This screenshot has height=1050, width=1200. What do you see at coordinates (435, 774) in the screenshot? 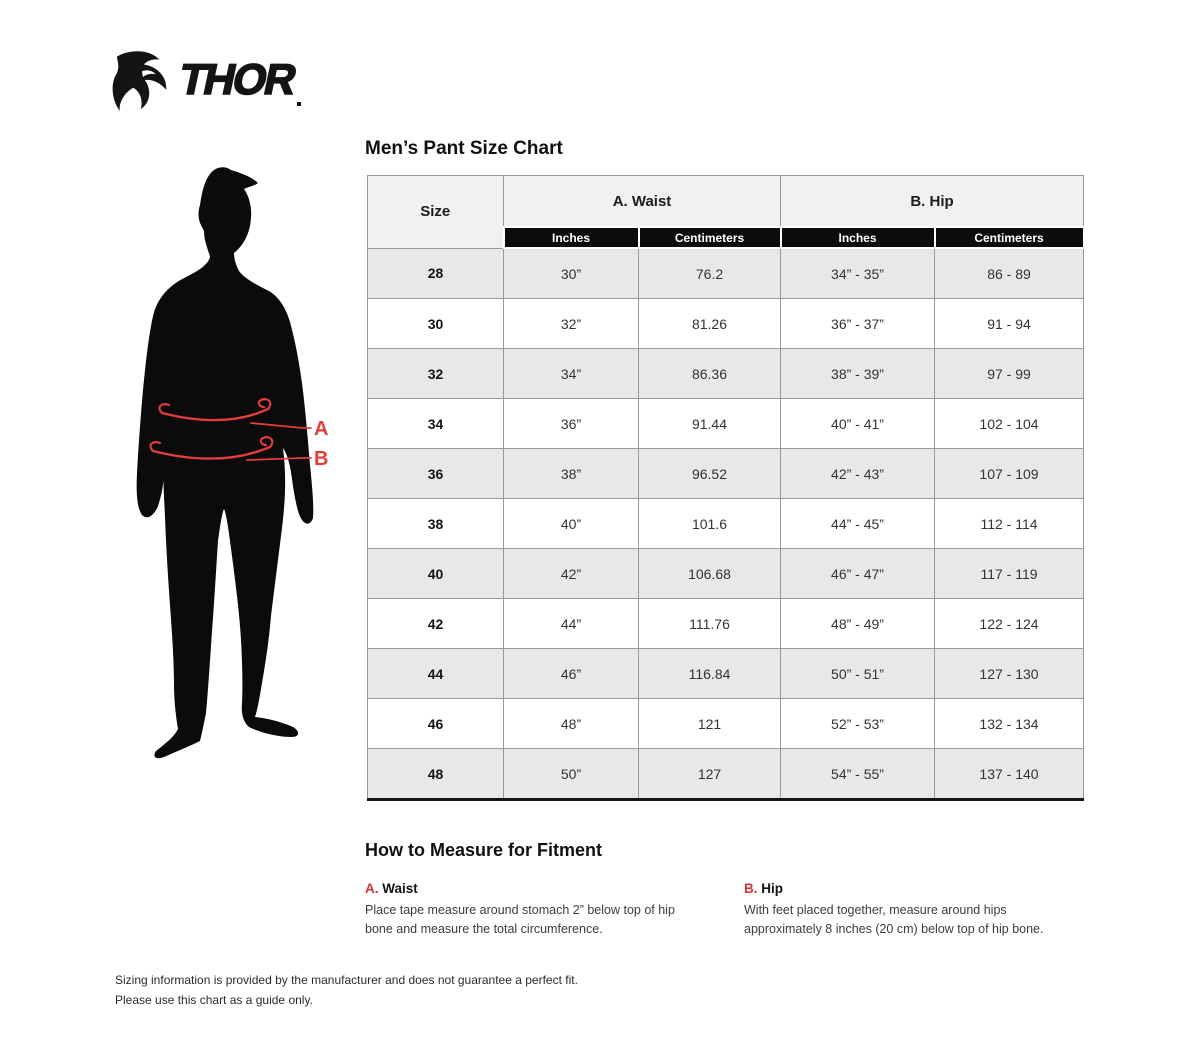
I see `cell-size: 48` at bounding box center [435, 774].